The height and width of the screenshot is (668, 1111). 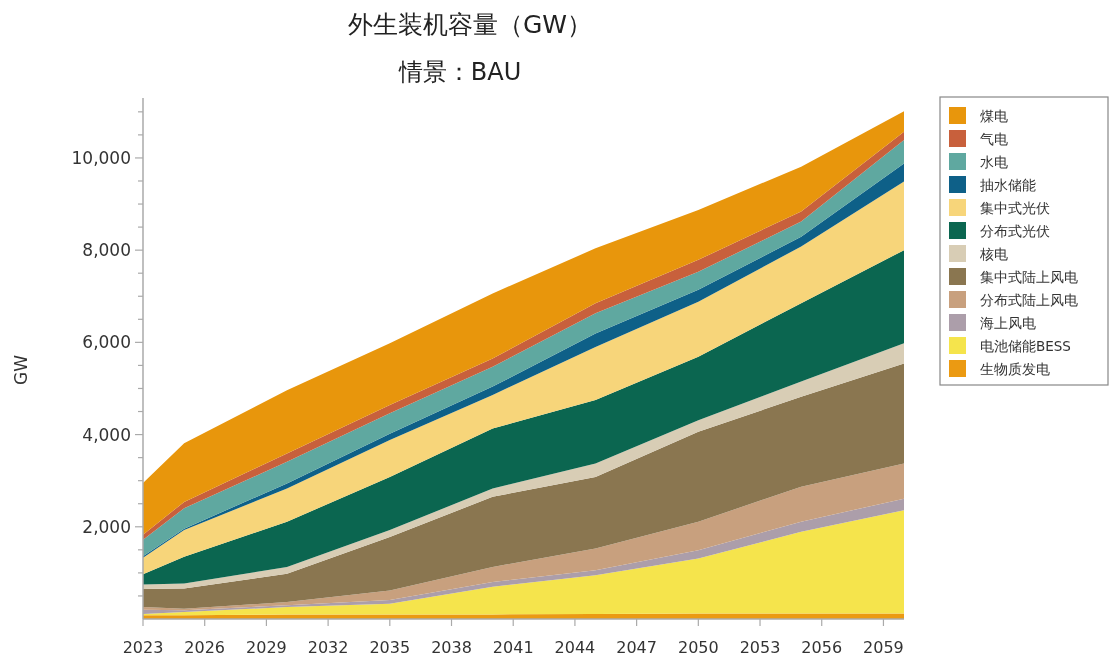 What do you see at coordinates (106, 250) in the screenshot?
I see `y-tick-label: 8,000` at bounding box center [106, 250].